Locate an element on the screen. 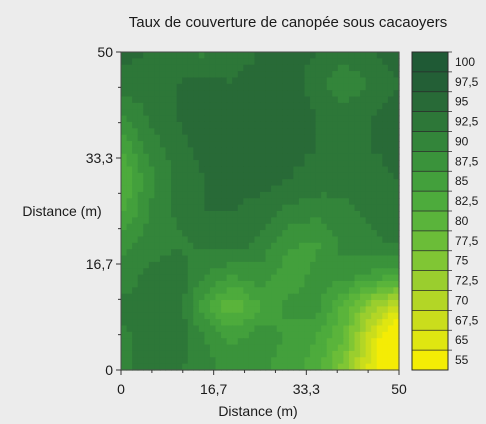 The height and width of the screenshot is (424, 486). legend-label: 75 is located at coordinates (462, 261).